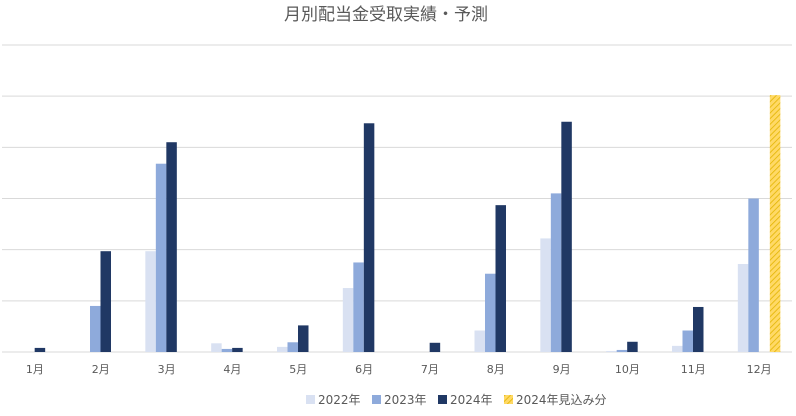  I want to click on bar-2023年-12月, so click(753, 275).